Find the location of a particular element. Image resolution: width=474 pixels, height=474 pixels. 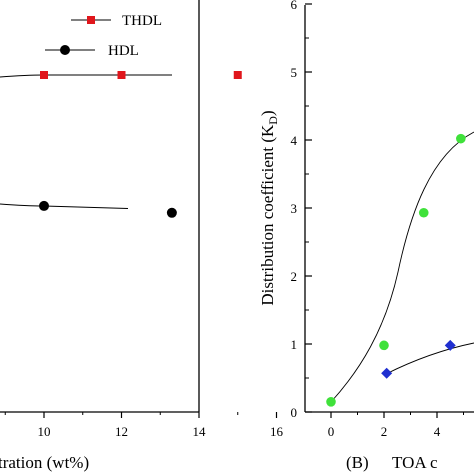

hdl-fit-curve is located at coordinates (64, 206).